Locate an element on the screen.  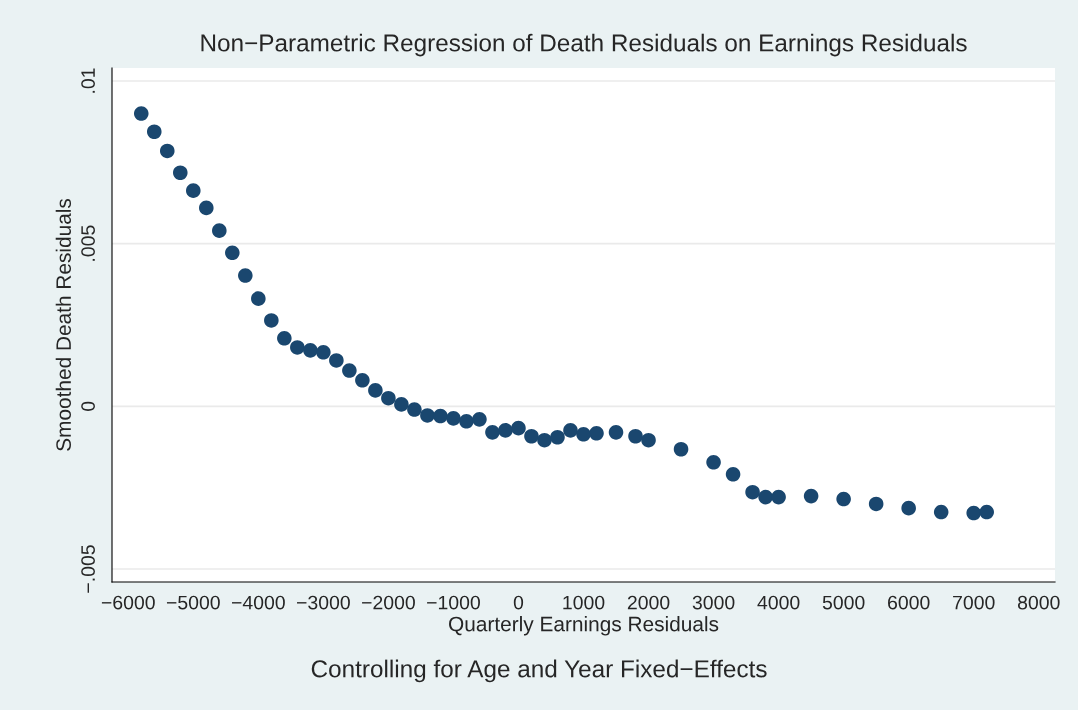
x-tick-label: −6000 is located at coordinates (128, 602).